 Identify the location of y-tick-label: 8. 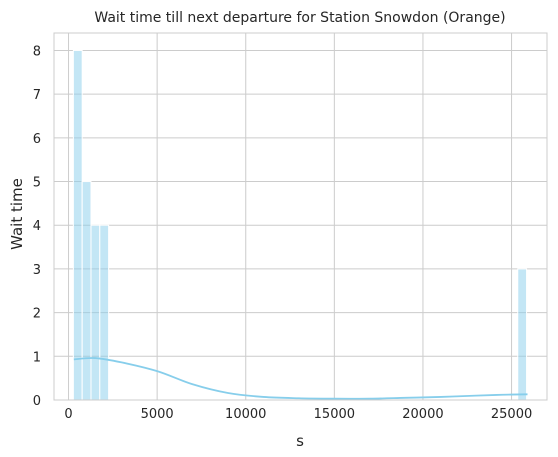
(37, 51).